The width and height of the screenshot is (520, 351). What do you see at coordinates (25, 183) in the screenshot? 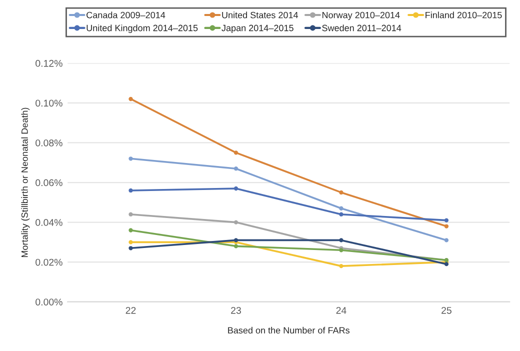
I see `y-axis-title: Mortality (Stillbirth or Neonatal Death)` at bounding box center [25, 183].